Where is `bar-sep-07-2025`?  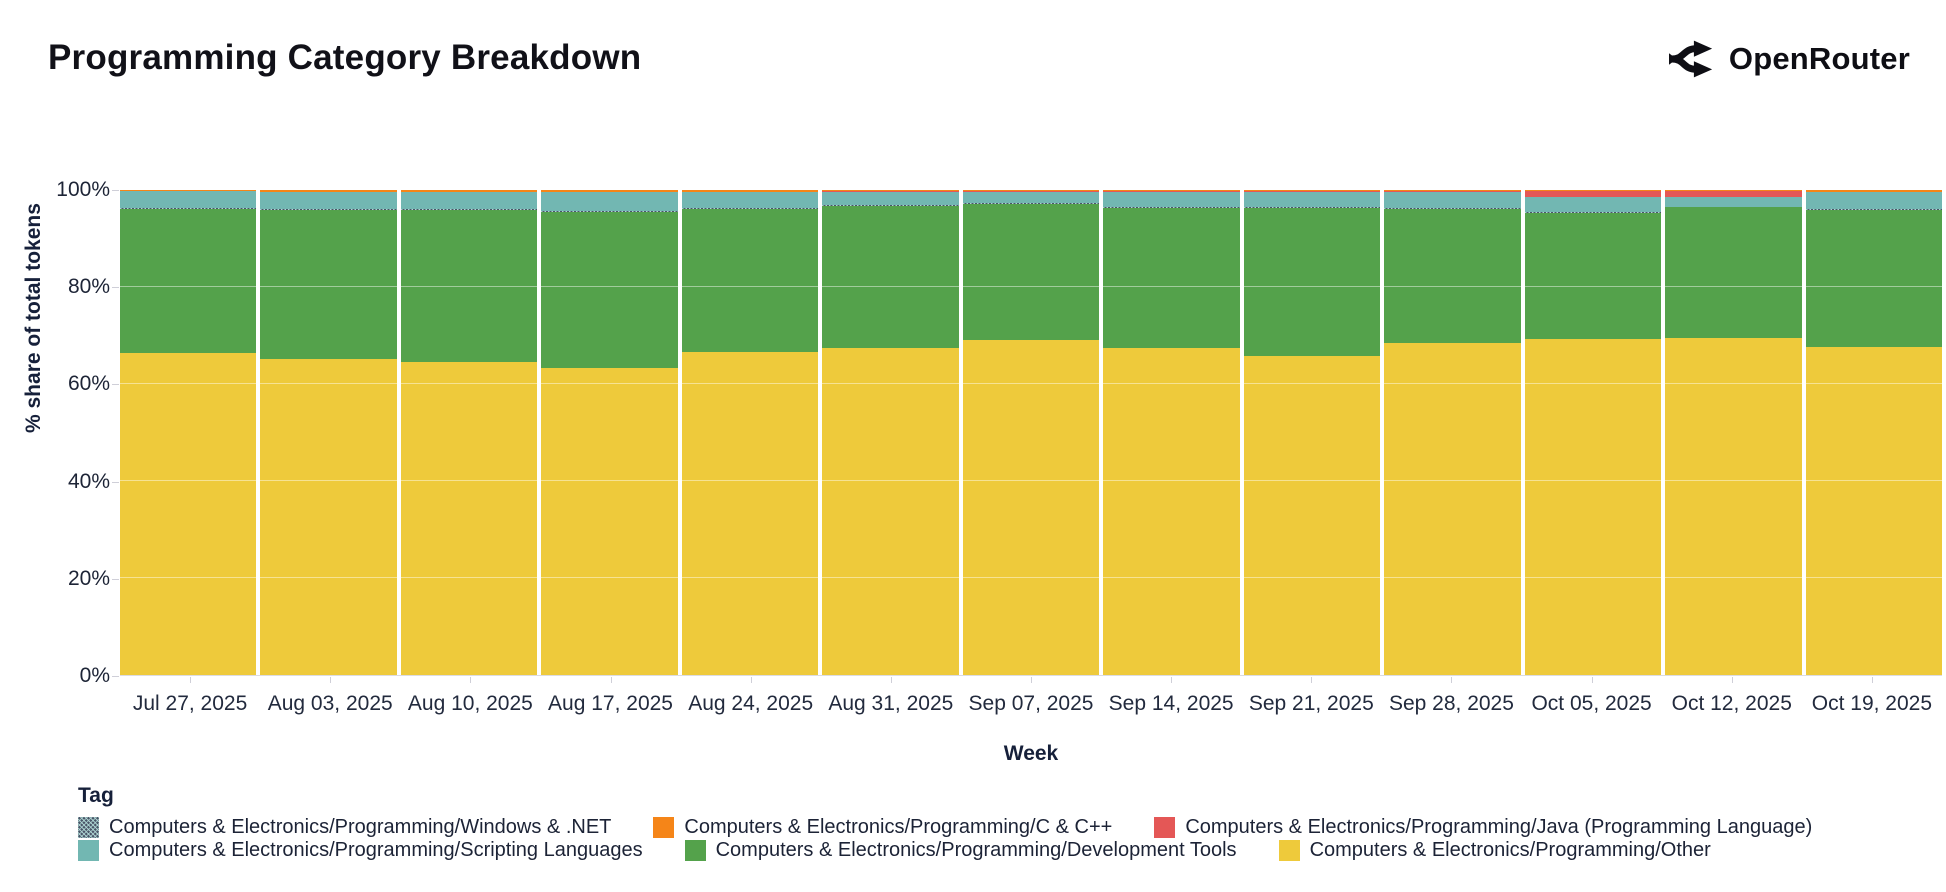 bar-sep-07-2025 is located at coordinates (1031, 432).